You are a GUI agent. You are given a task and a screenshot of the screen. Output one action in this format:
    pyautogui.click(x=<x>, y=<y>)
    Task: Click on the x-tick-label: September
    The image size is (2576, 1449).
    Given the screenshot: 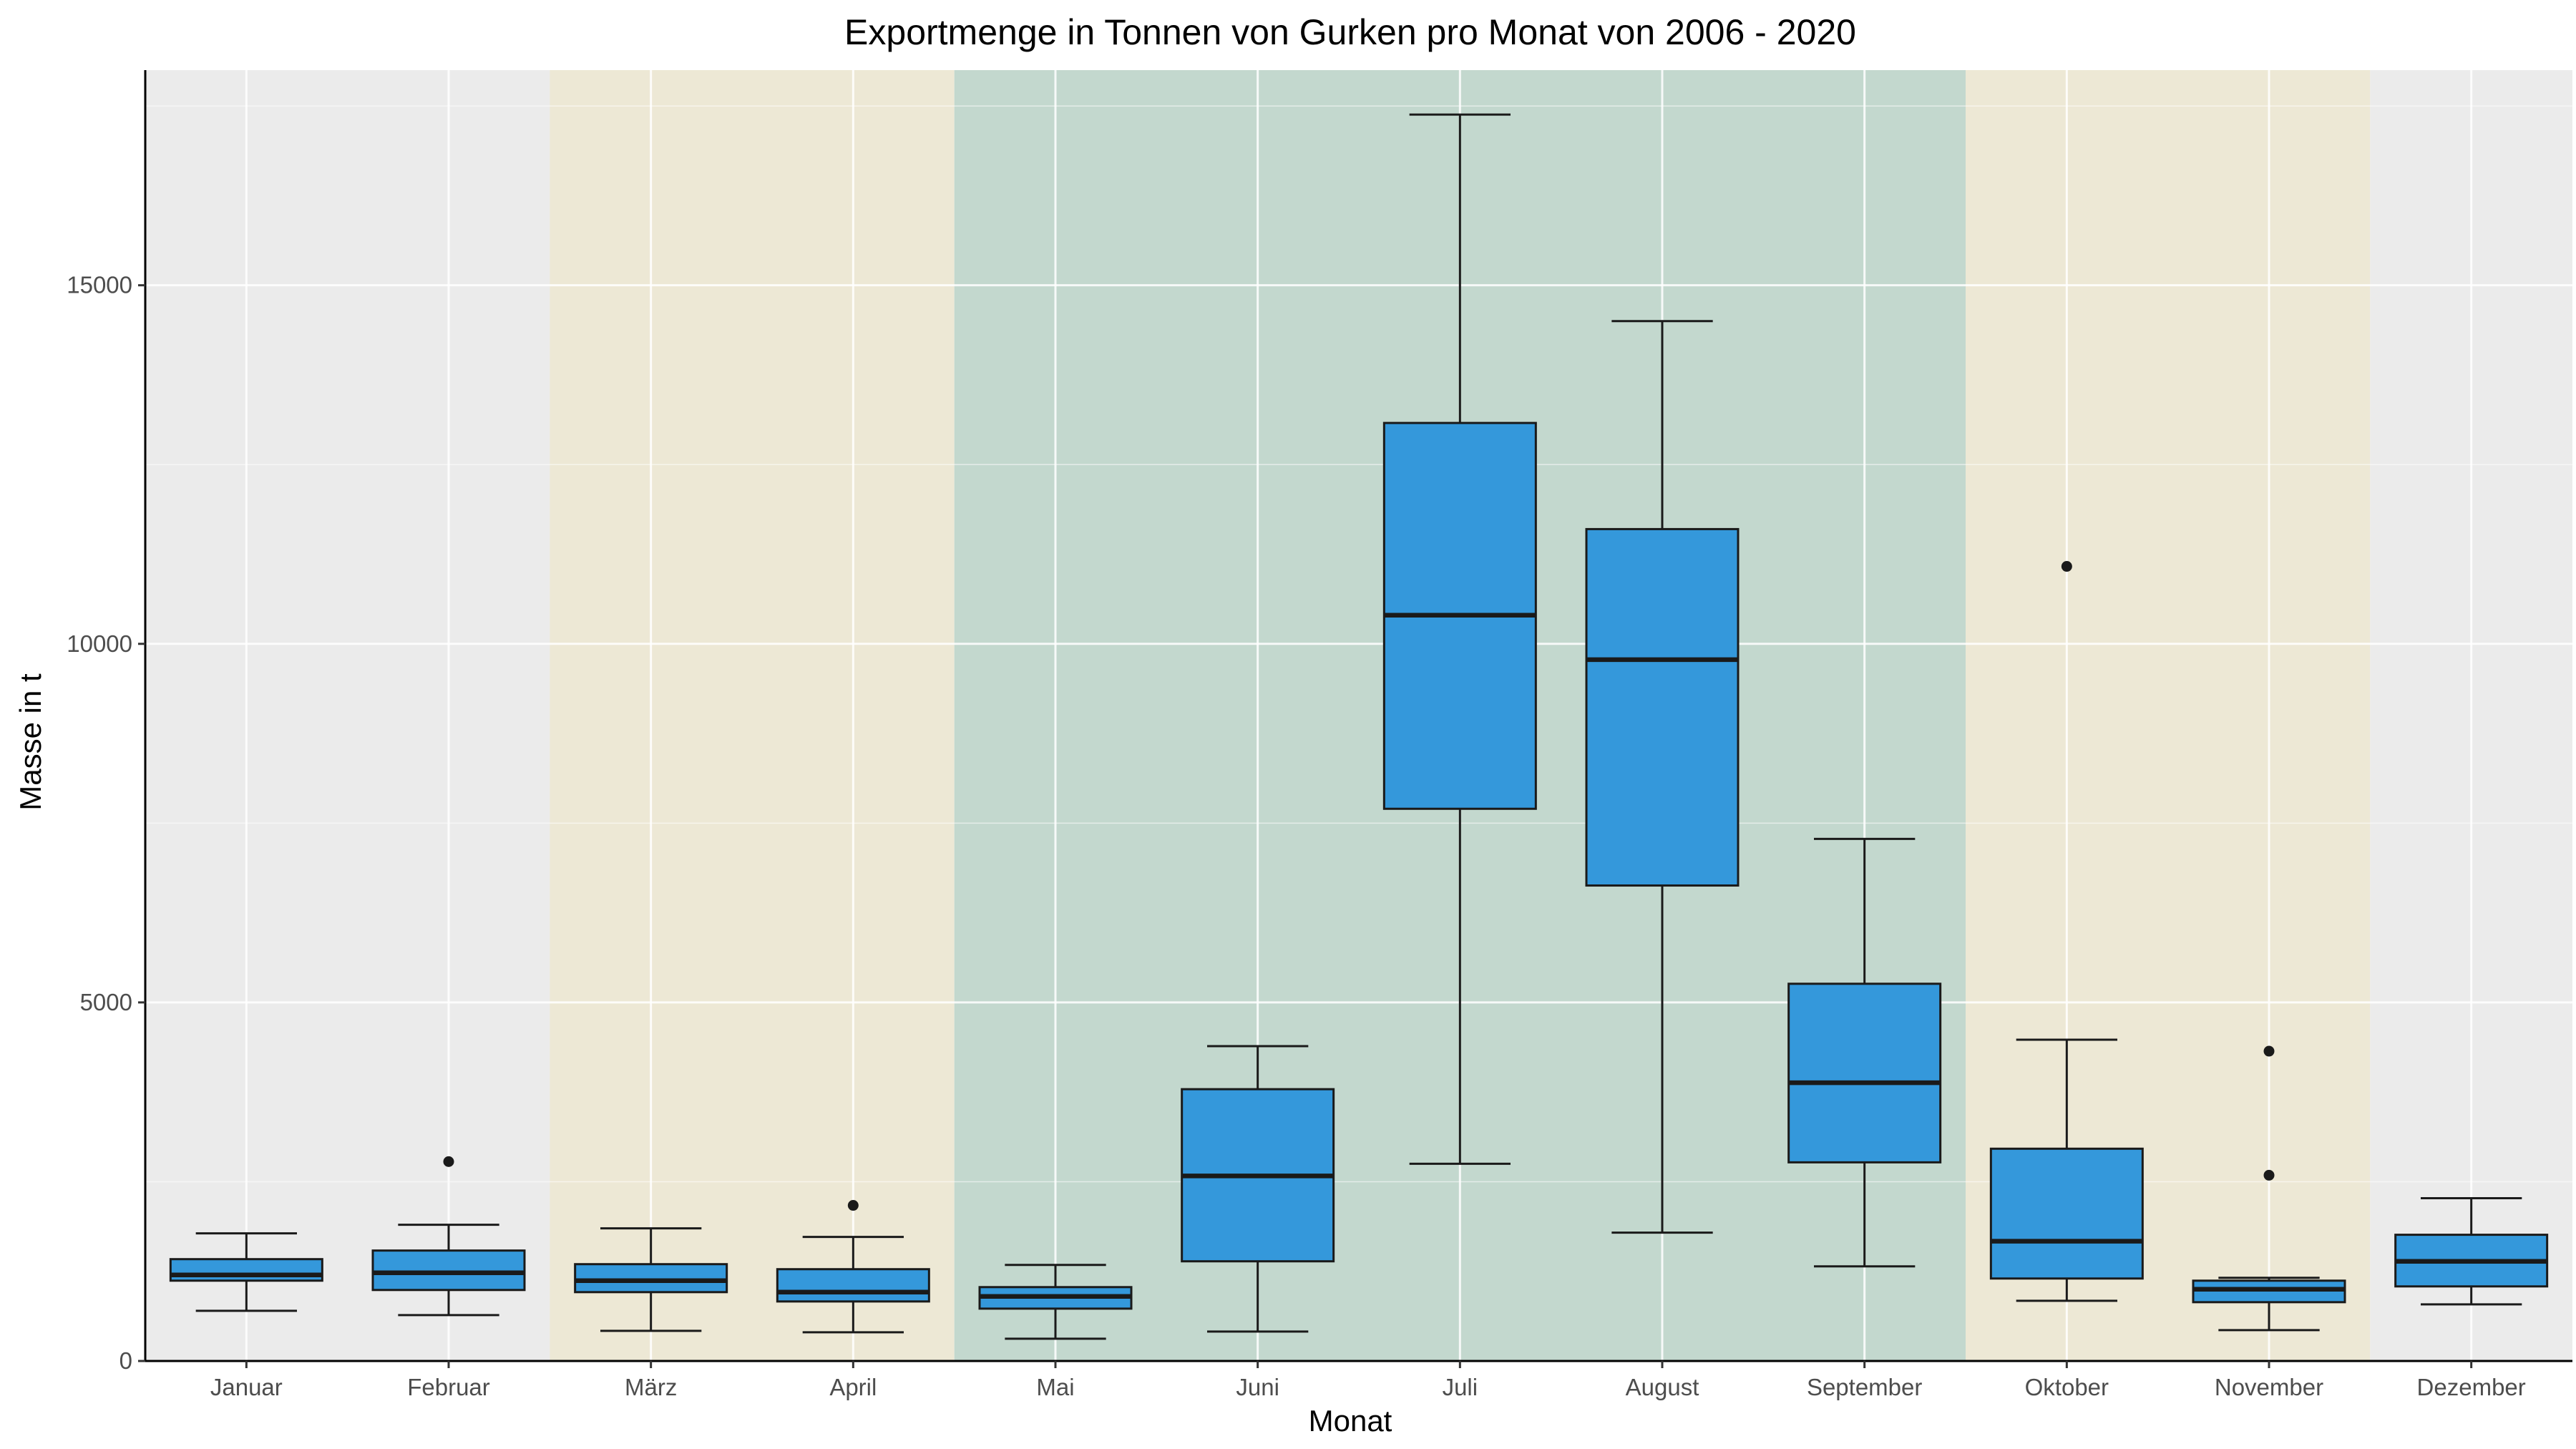 What is the action you would take?
    pyautogui.click(x=1864, y=1387)
    